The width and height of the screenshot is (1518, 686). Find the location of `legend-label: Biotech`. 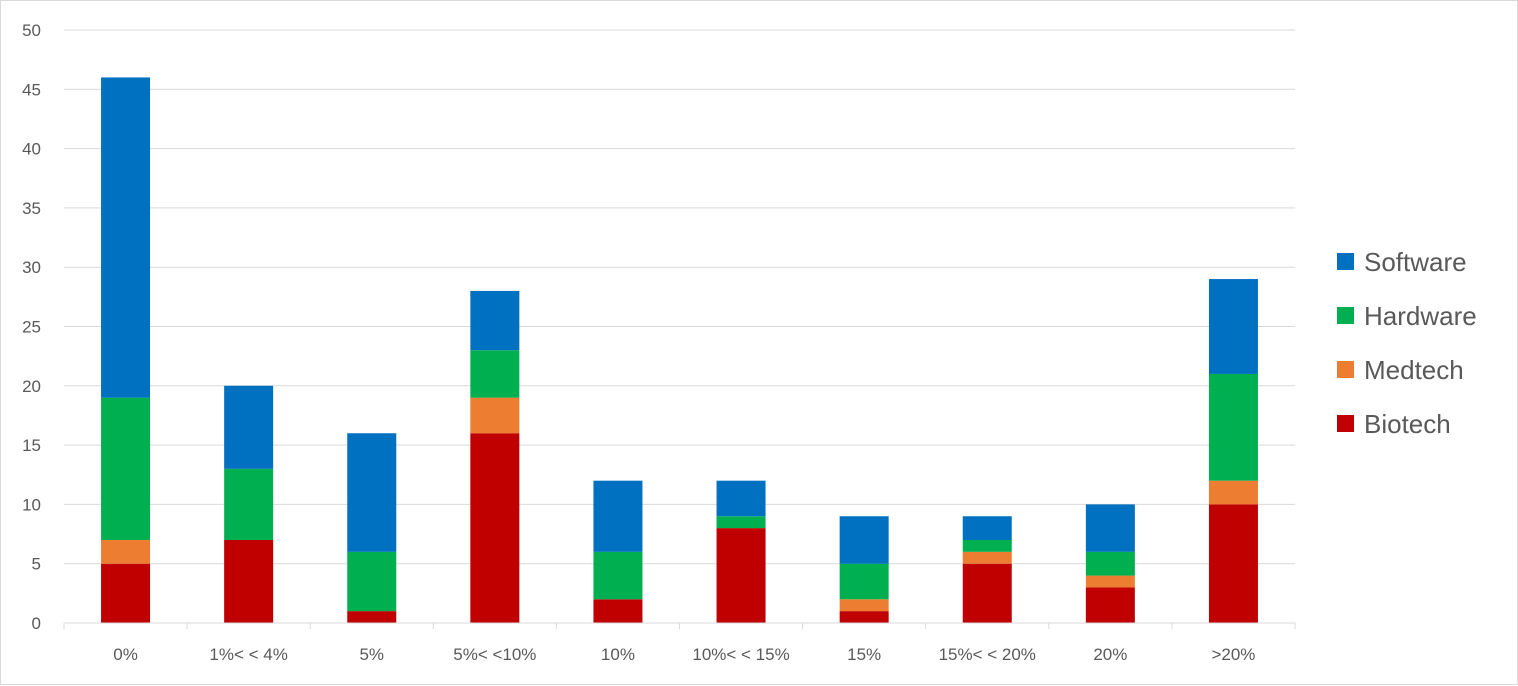

legend-label: Biotech is located at coordinates (1407, 424).